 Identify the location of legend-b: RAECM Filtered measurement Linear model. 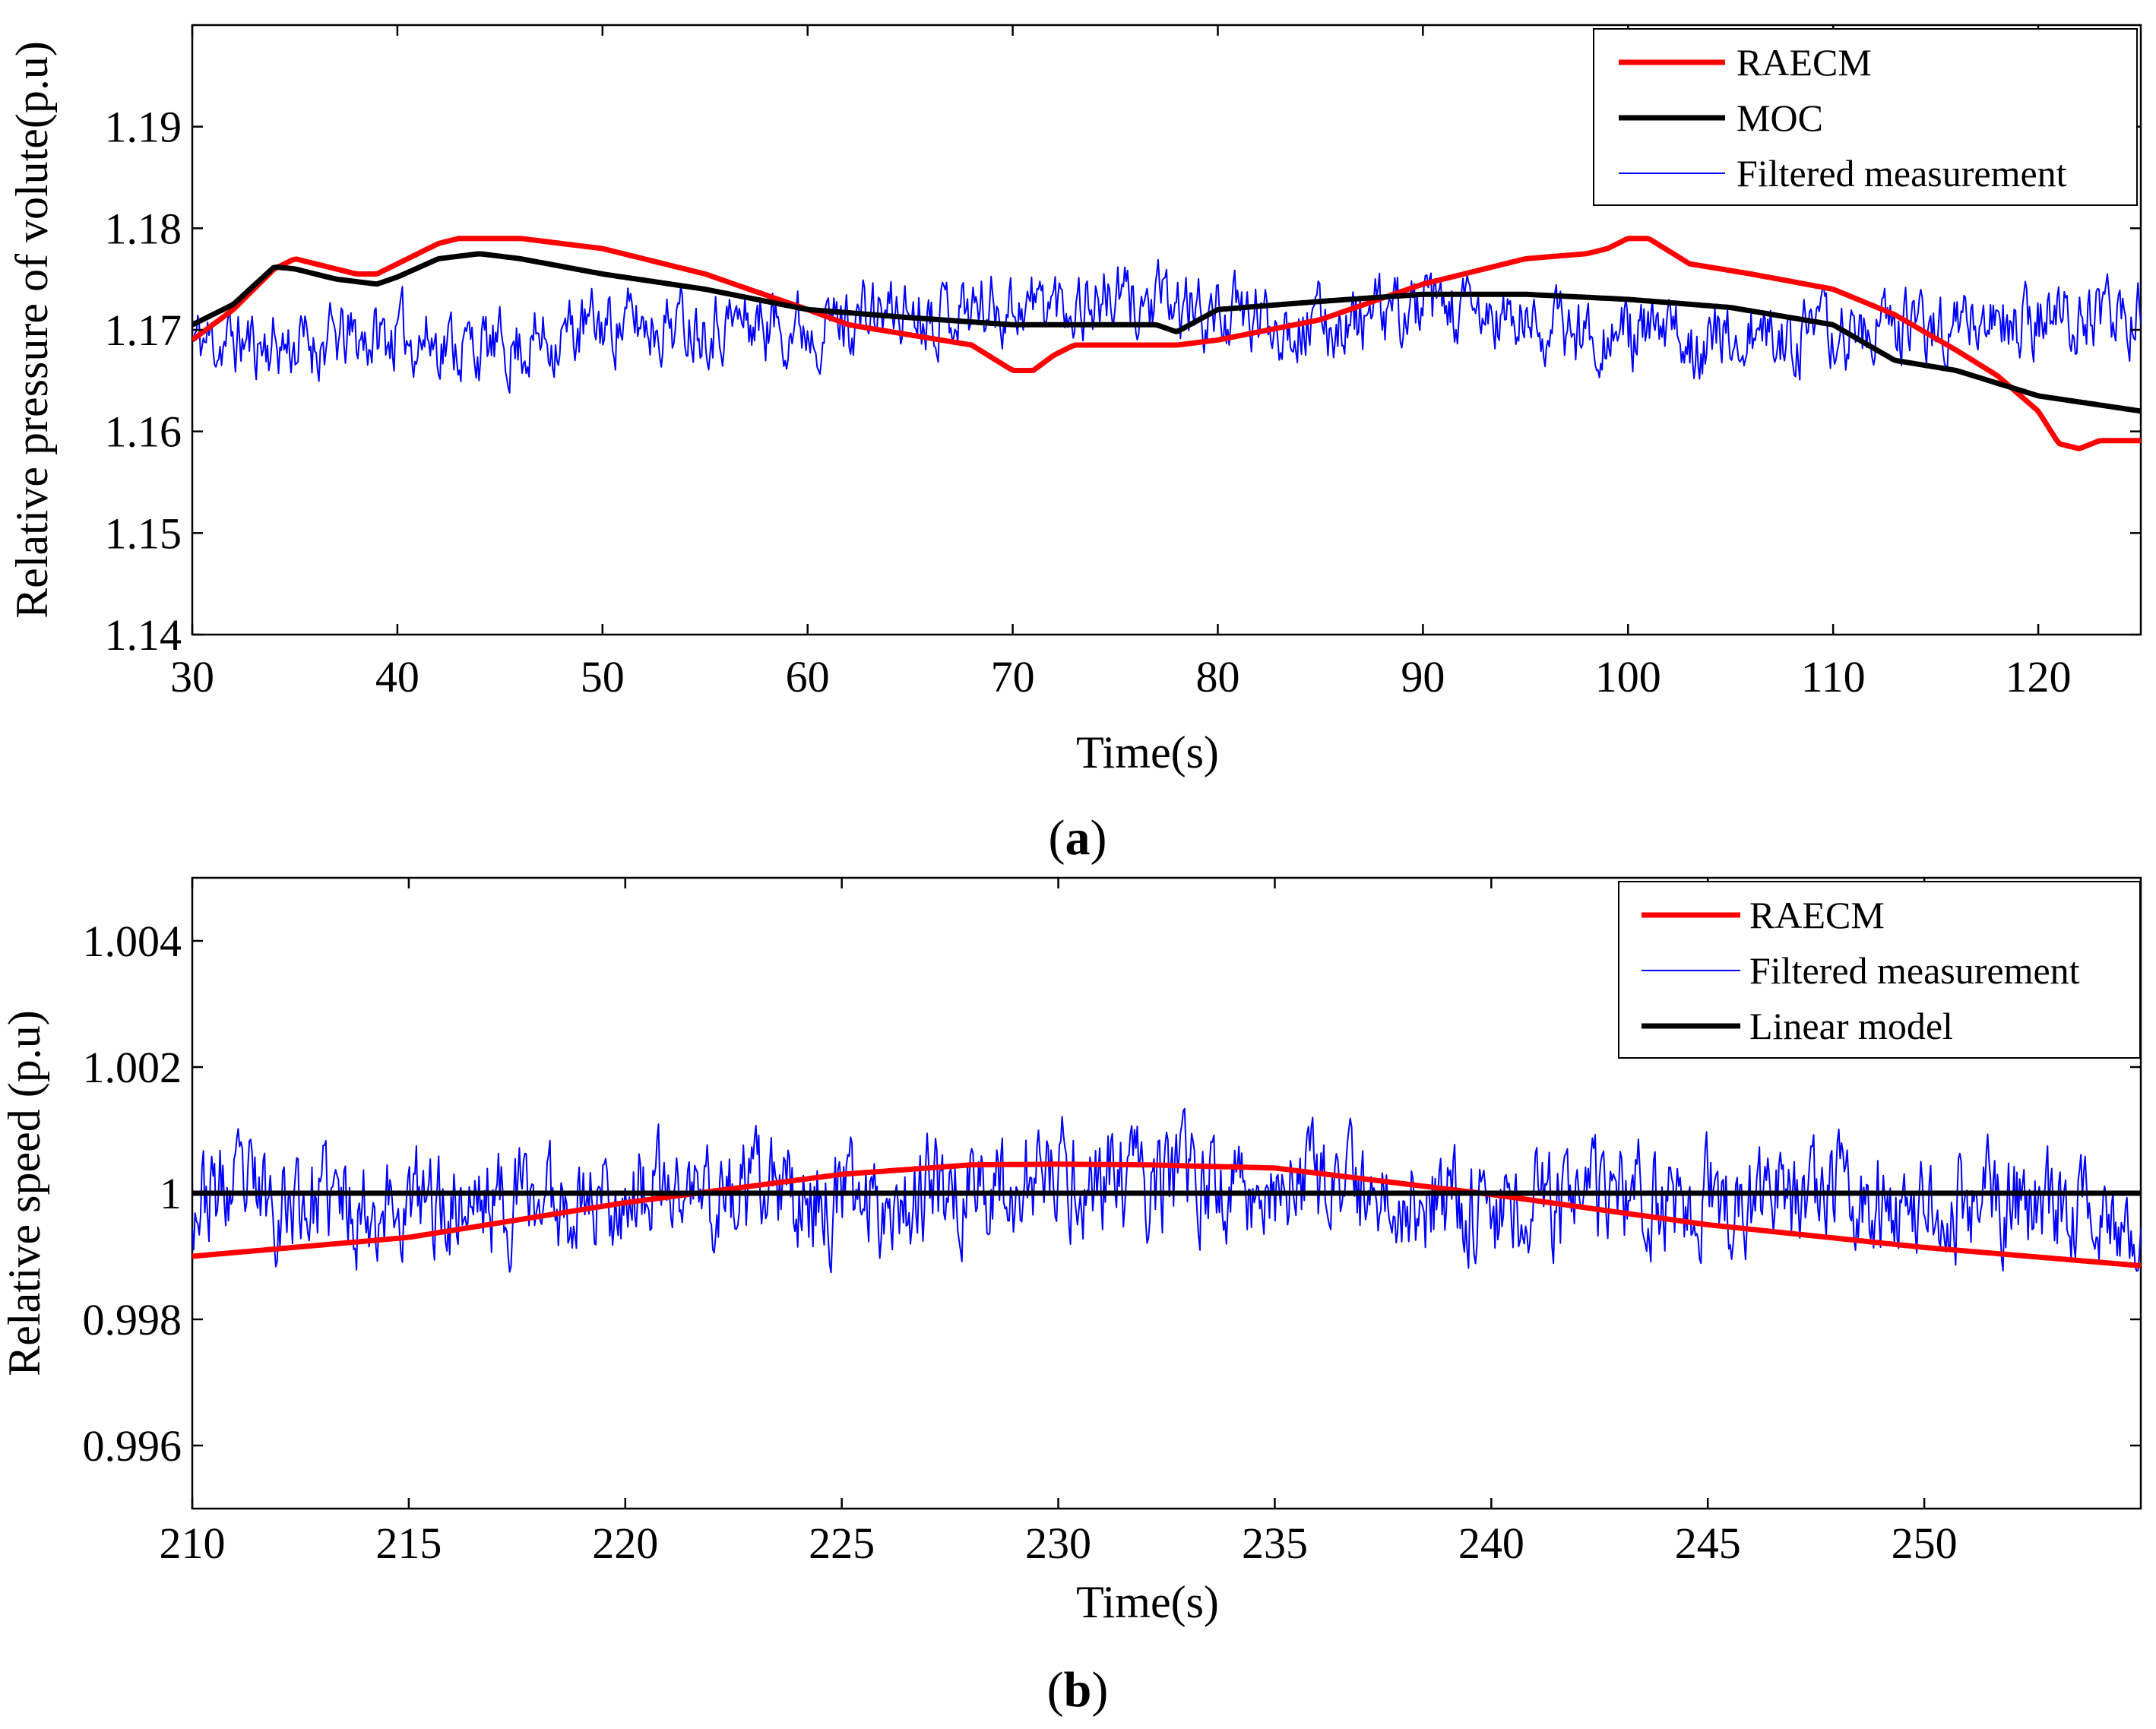
(1880, 970).